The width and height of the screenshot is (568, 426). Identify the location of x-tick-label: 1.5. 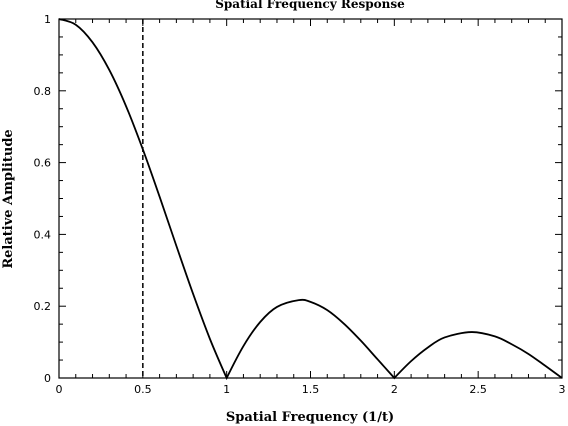
(311, 389).